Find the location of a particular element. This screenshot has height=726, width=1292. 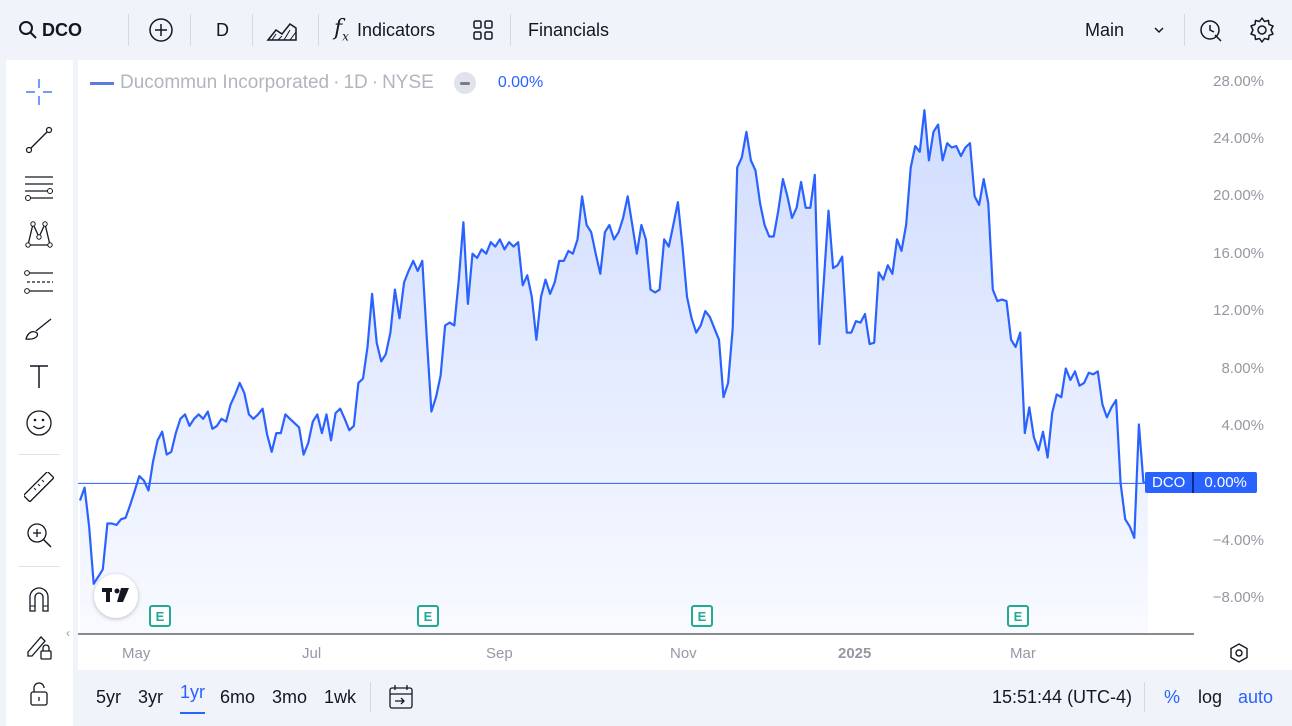

brush-icon is located at coordinates (38, 329).